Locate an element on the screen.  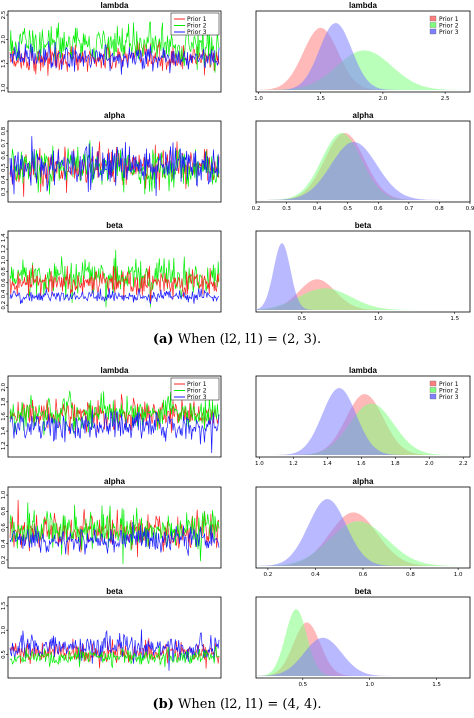
a-trace-beta-panel: beta 0.2 0.4 0.6 0.8 1.01.2 1.4 is located at coordinates (111, 267).